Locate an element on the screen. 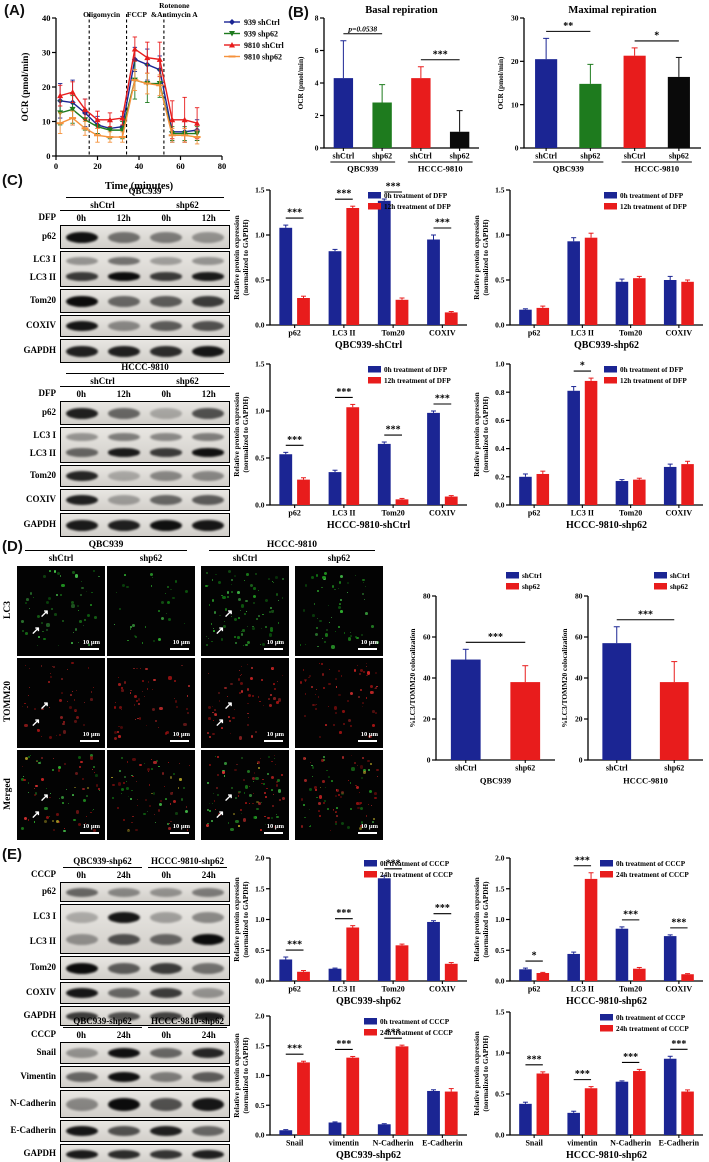 The image size is (709, 1162). y-tick-label: 0 is located at coordinates (48, 156).